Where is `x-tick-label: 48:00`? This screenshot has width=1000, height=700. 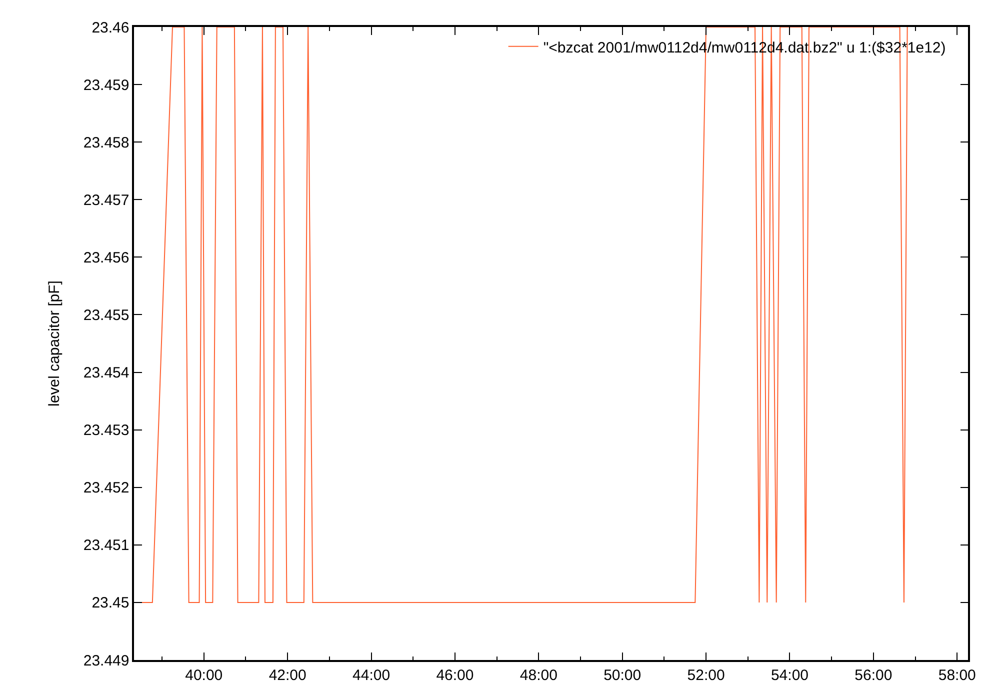 x-tick-label: 48:00 is located at coordinates (539, 675).